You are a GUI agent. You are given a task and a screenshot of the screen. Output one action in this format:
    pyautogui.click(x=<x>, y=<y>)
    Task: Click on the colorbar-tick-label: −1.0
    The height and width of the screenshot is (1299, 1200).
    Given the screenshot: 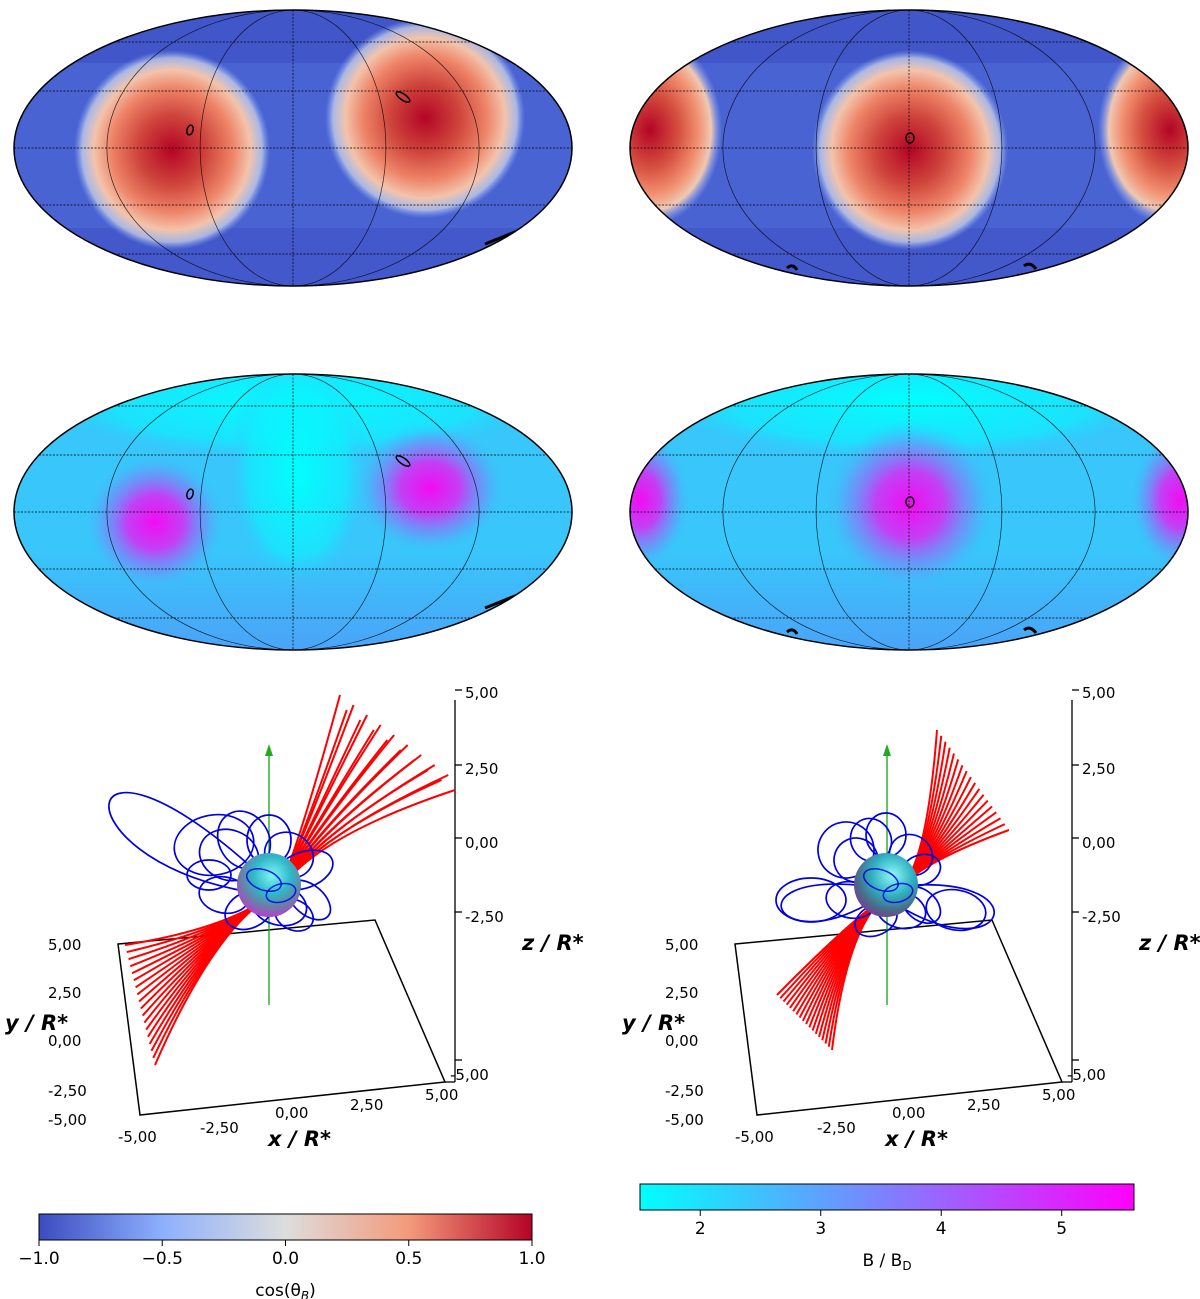 What is the action you would take?
    pyautogui.click(x=38, y=1259)
    